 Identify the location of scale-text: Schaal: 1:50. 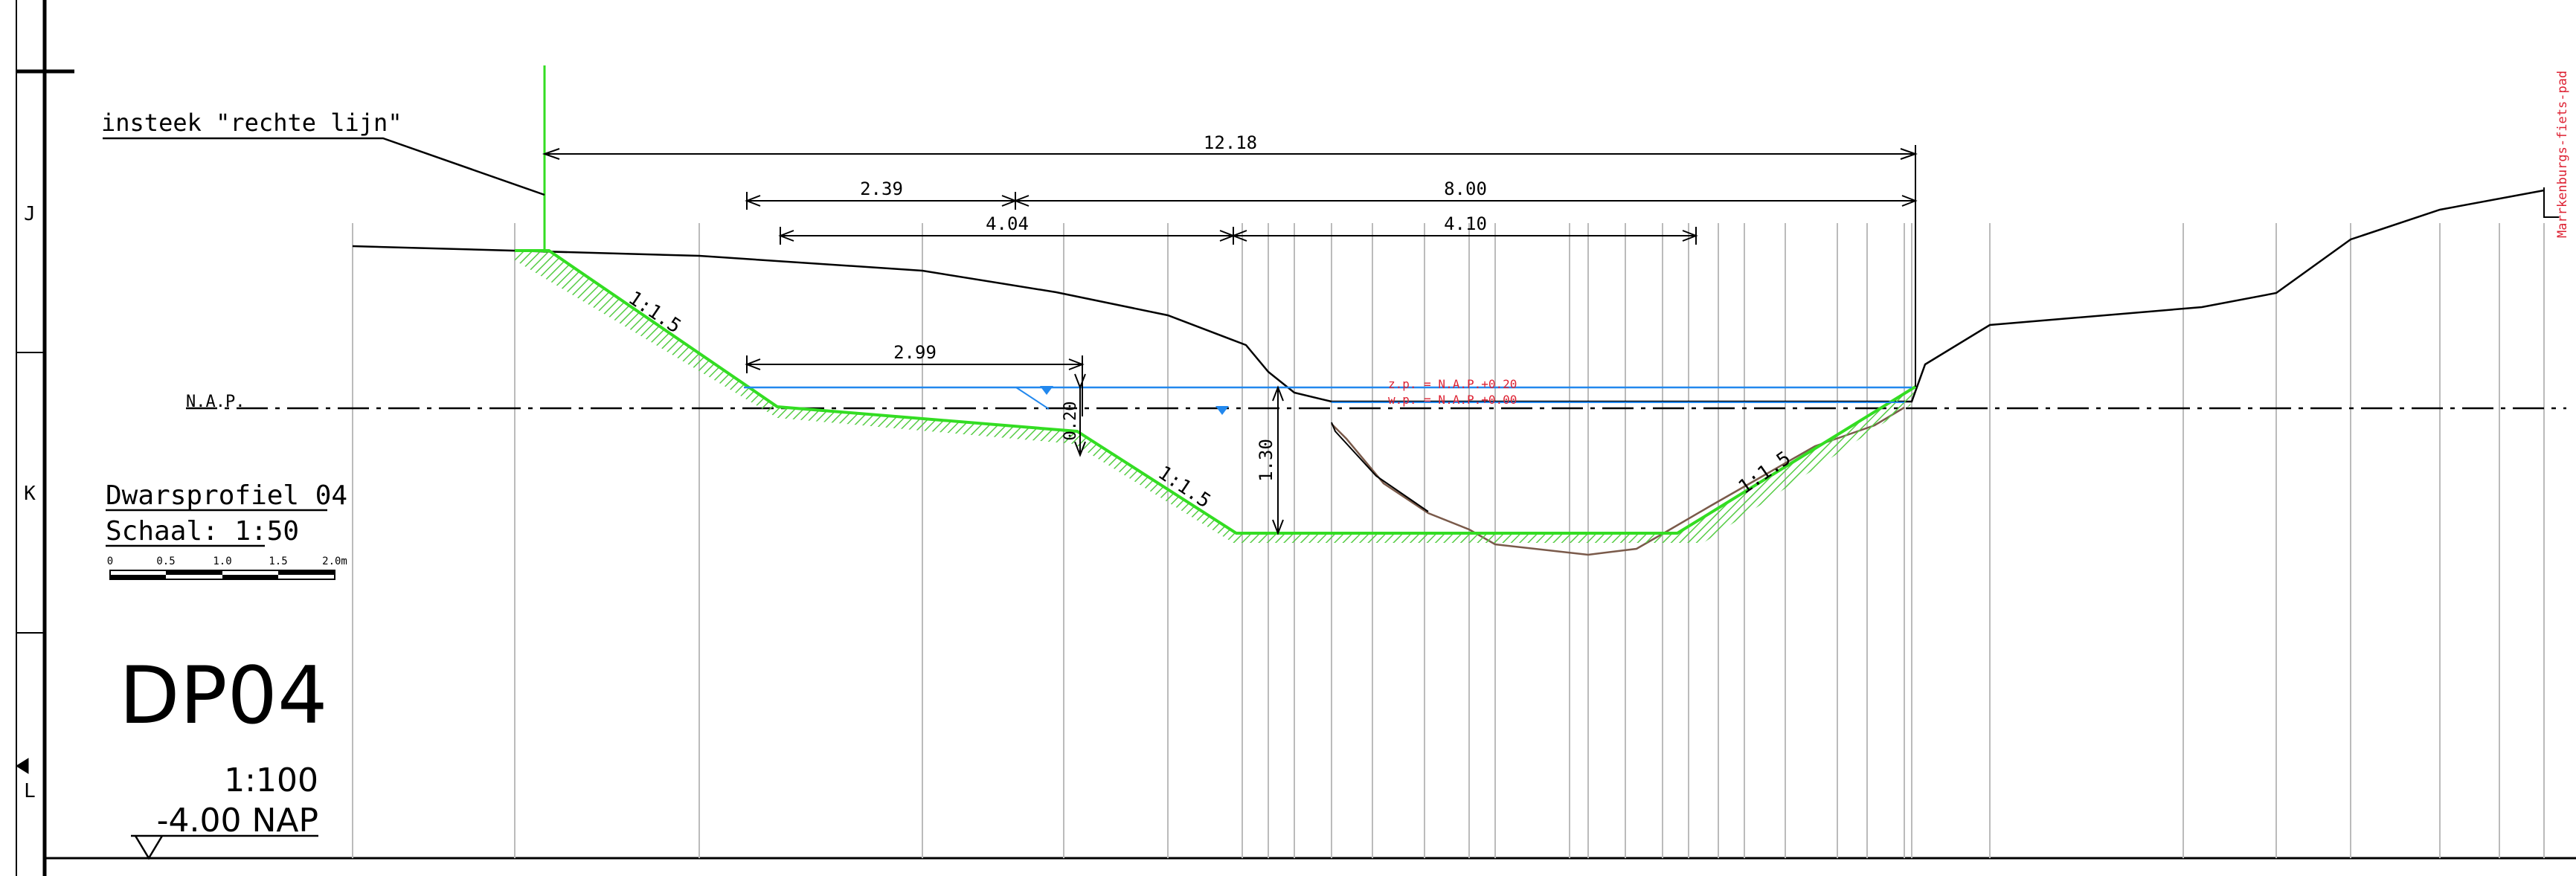
(202, 531).